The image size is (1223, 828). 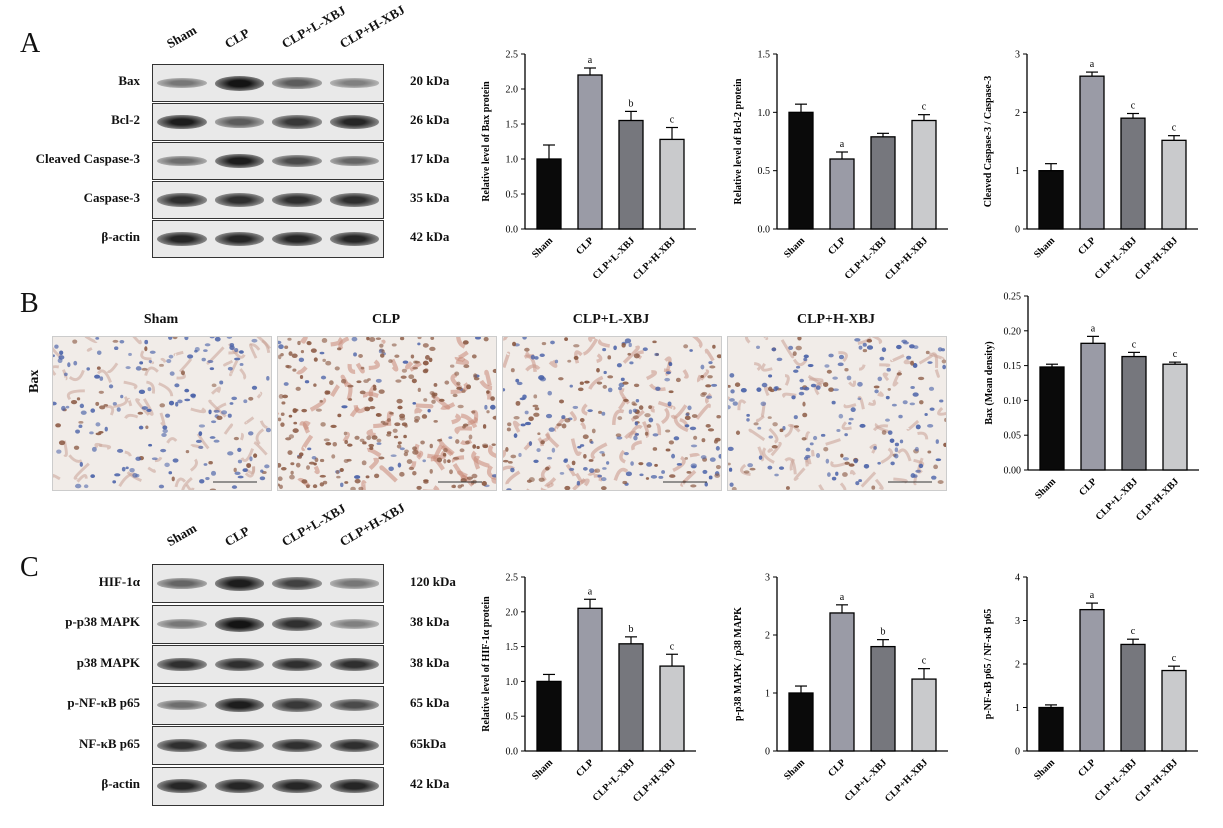 What do you see at coordinates (129, 80) in the screenshot?
I see `blot-label: Bax` at bounding box center [129, 80].